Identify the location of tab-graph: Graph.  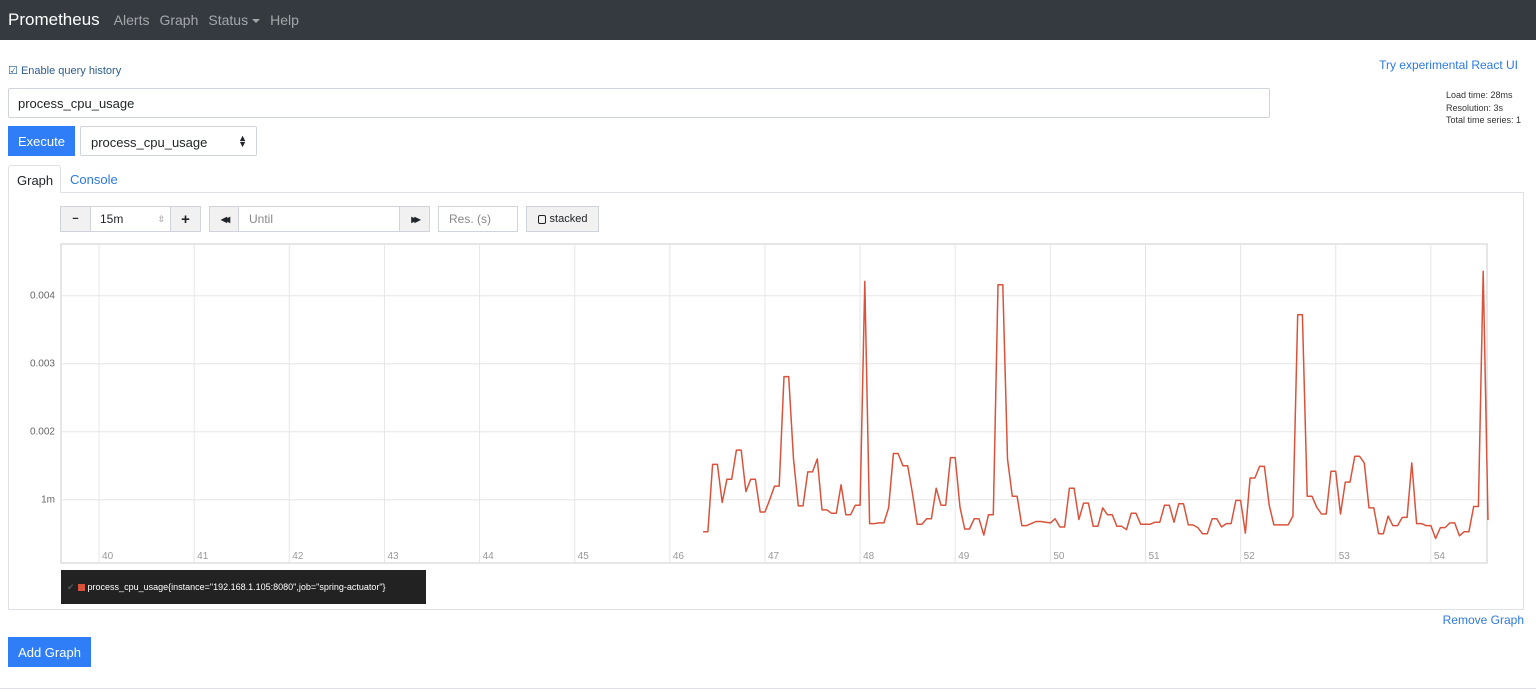
(34, 179).